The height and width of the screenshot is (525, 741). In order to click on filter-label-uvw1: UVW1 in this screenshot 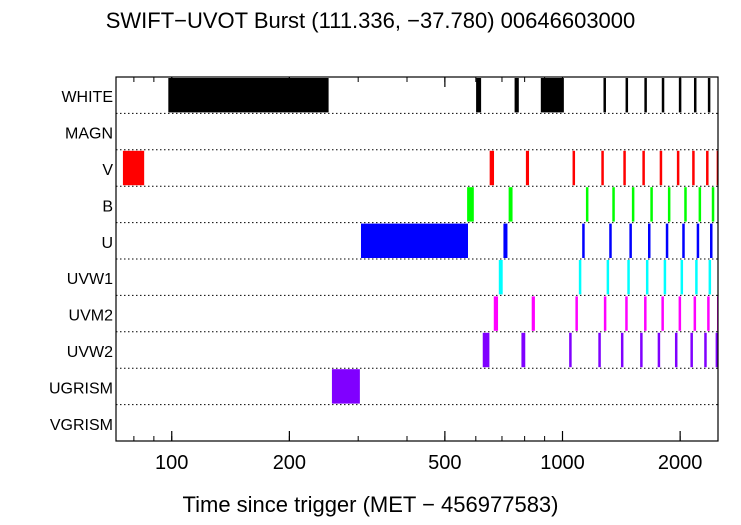, I will do `click(90, 279)`.